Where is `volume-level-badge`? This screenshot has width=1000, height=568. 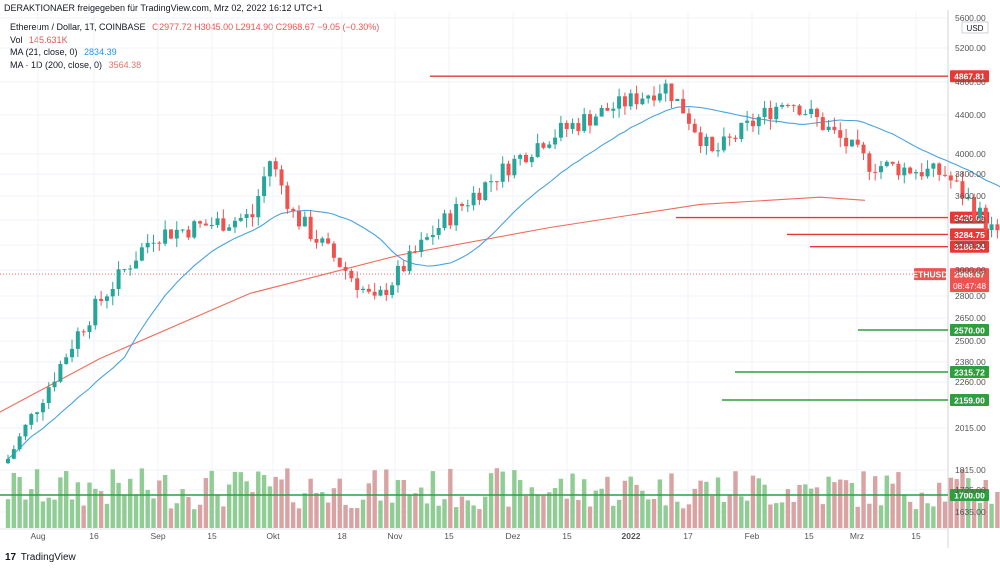 volume-level-badge is located at coordinates (969, 495).